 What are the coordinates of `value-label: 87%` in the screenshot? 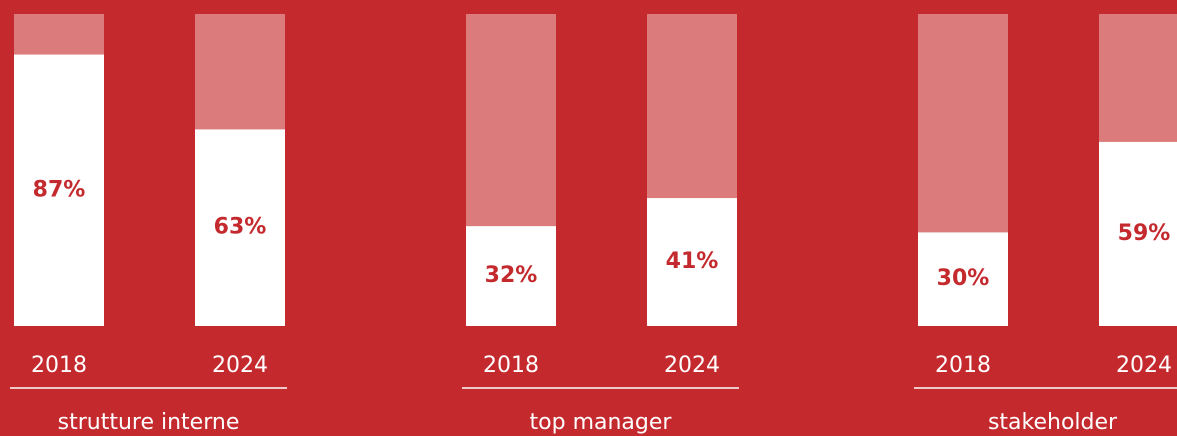 It's located at (59, 189).